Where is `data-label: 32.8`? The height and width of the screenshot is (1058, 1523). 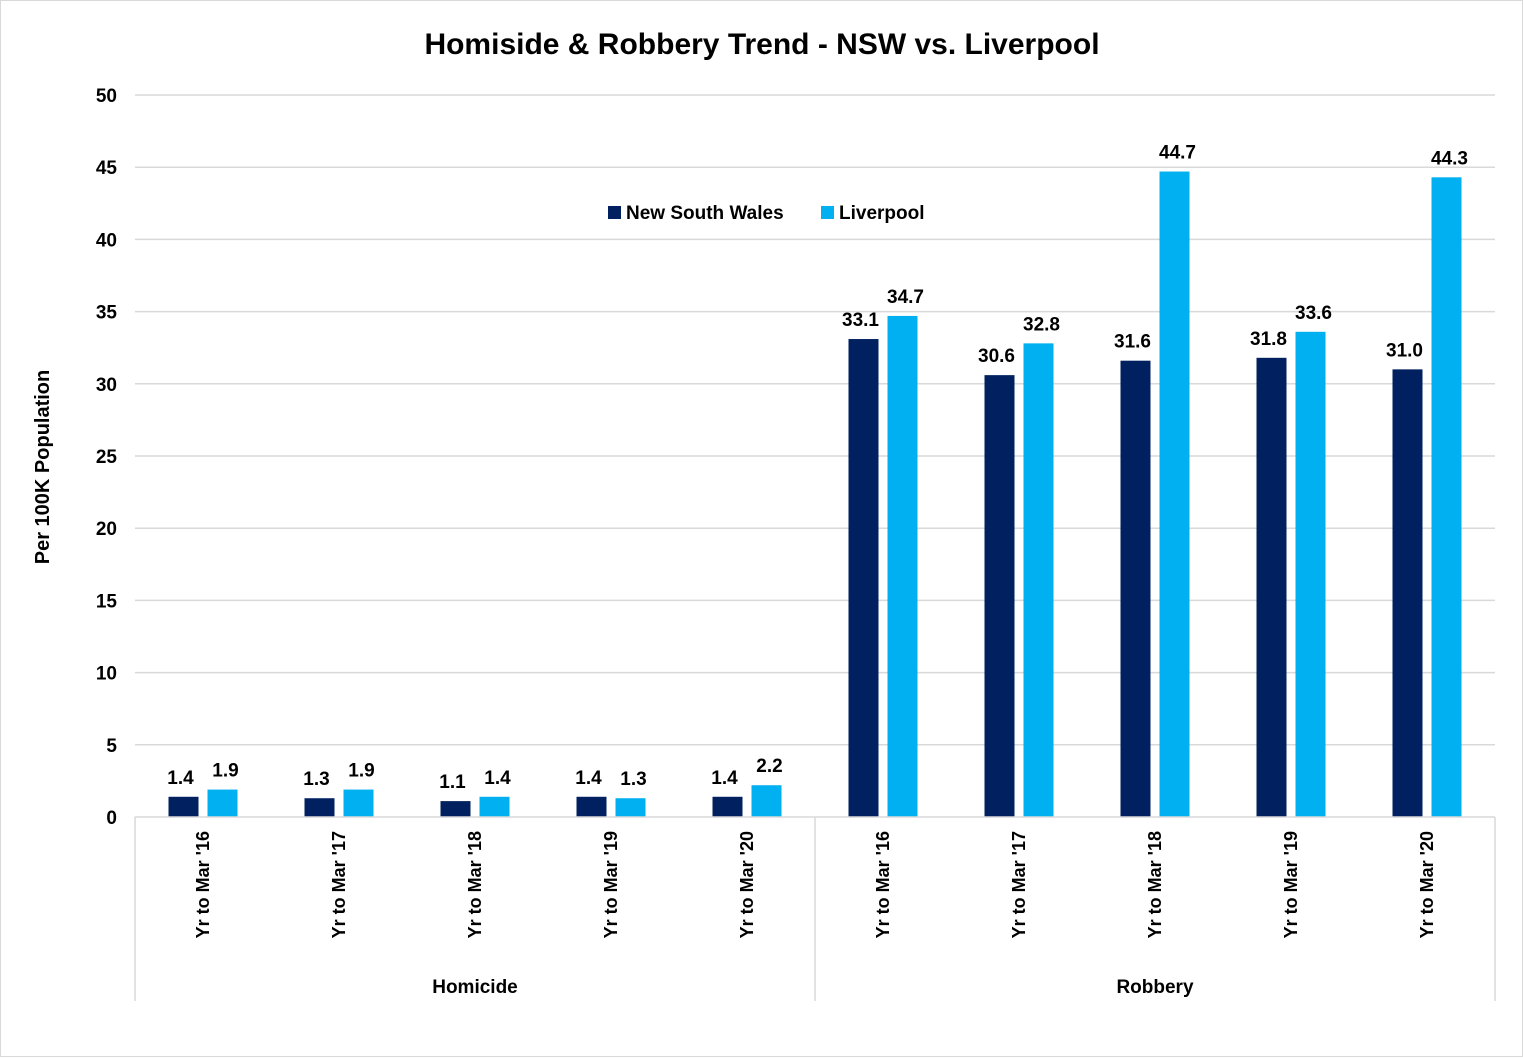
data-label: 32.8 is located at coordinates (1041, 324).